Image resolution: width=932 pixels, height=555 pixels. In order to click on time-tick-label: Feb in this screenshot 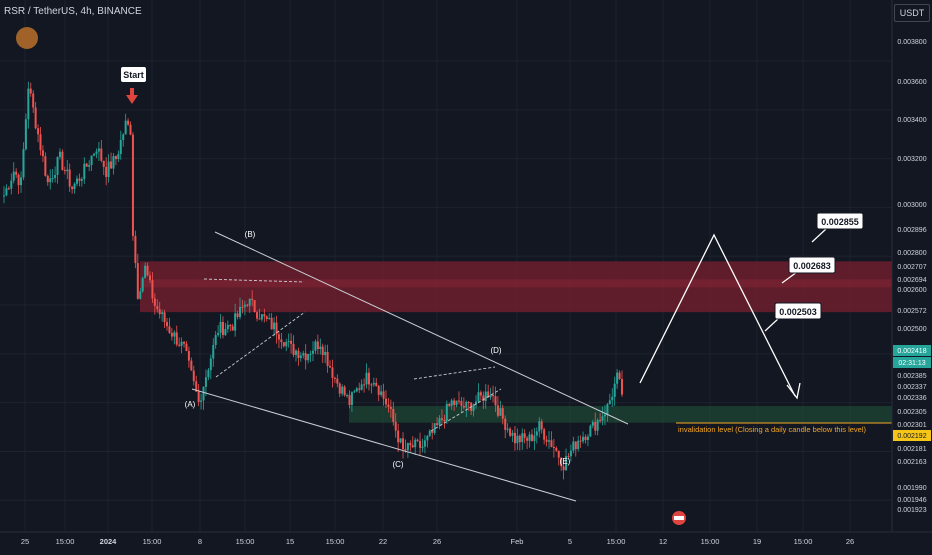, I will do `click(517, 541)`.